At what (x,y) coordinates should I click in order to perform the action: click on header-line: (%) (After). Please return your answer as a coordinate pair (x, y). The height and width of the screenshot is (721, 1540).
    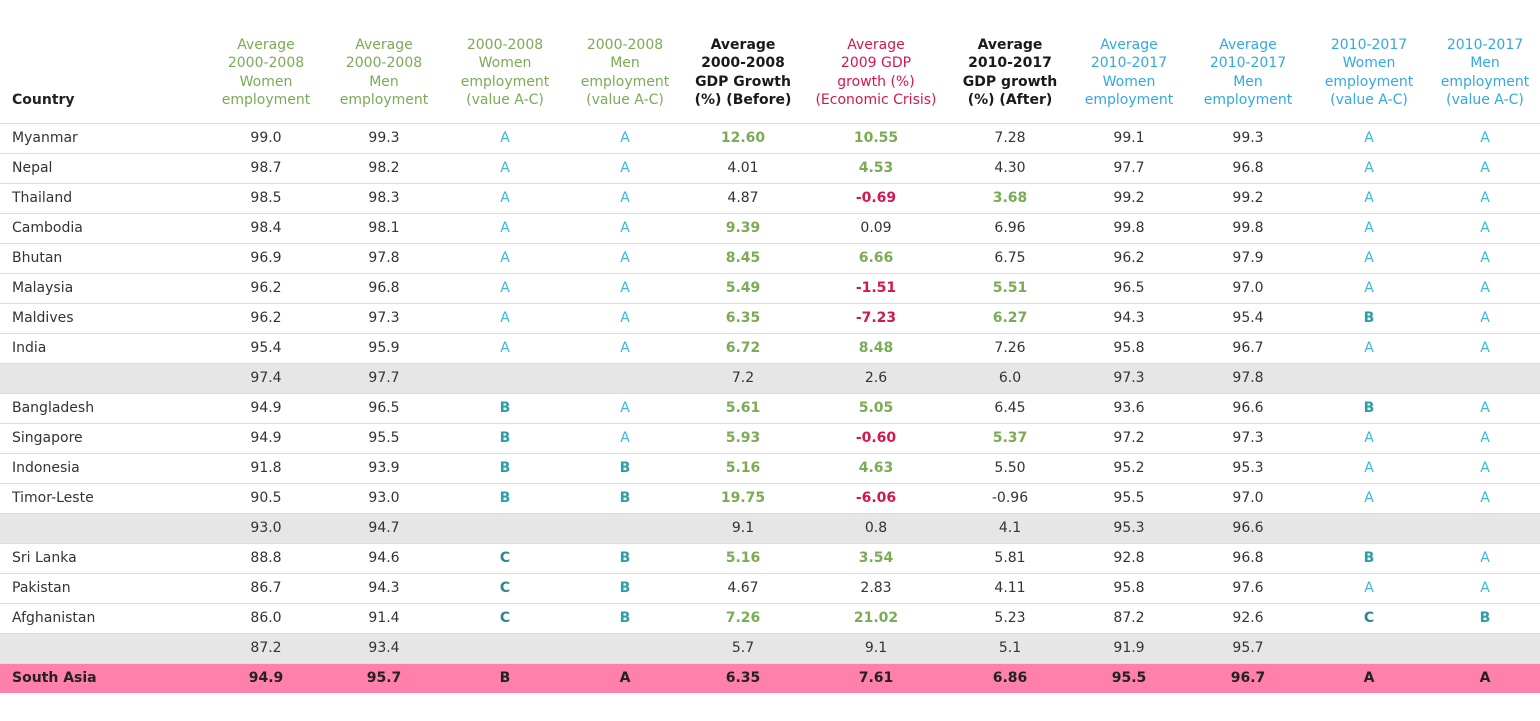
    Looking at the image, I should click on (1010, 100).